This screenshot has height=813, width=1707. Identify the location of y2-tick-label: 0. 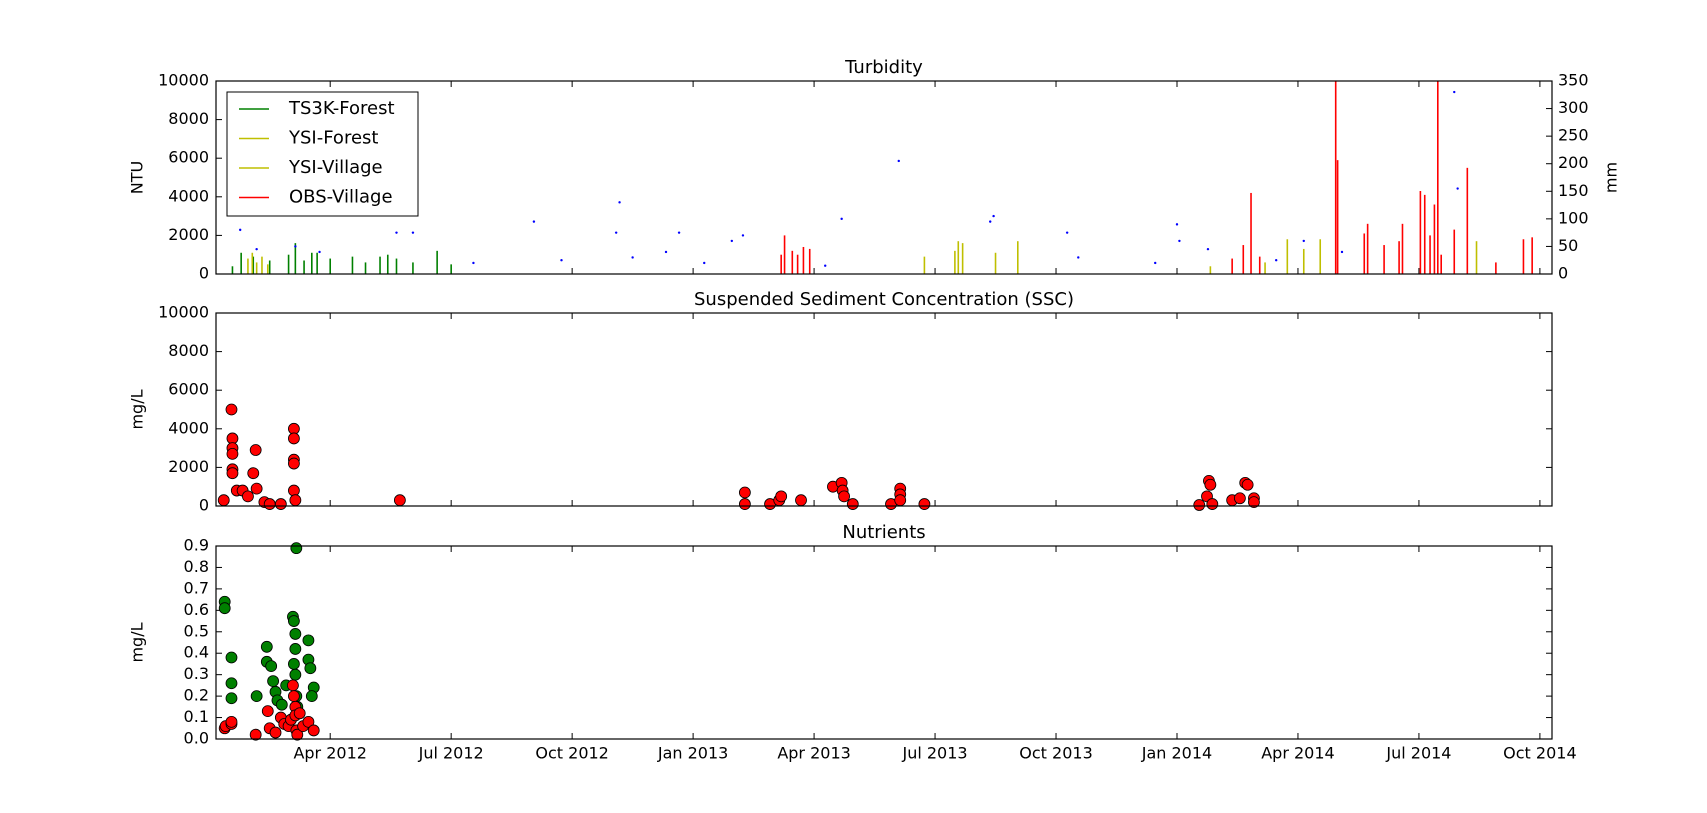
(1563, 273).